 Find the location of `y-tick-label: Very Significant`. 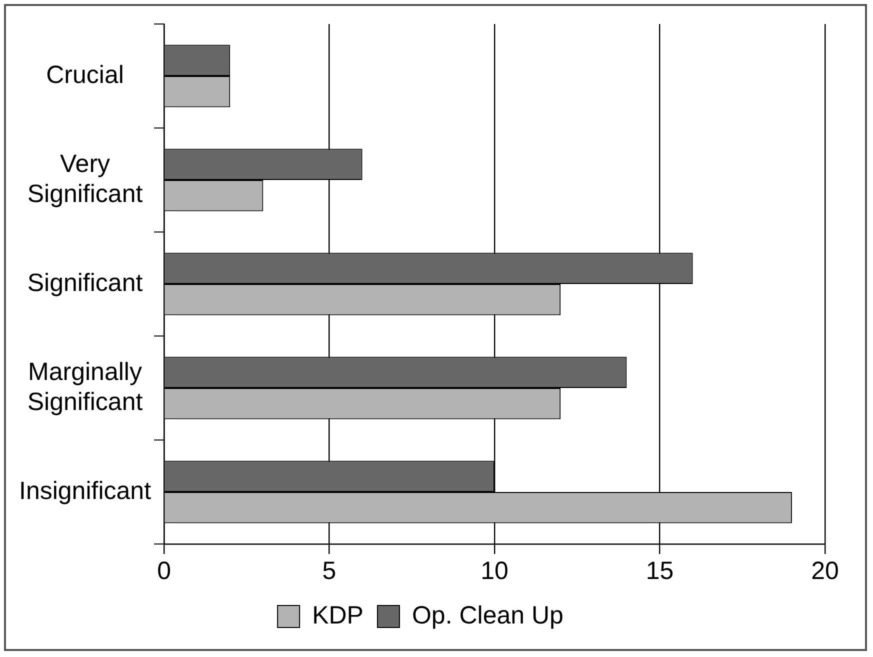

y-tick-label: Very Significant is located at coordinates (85, 179).